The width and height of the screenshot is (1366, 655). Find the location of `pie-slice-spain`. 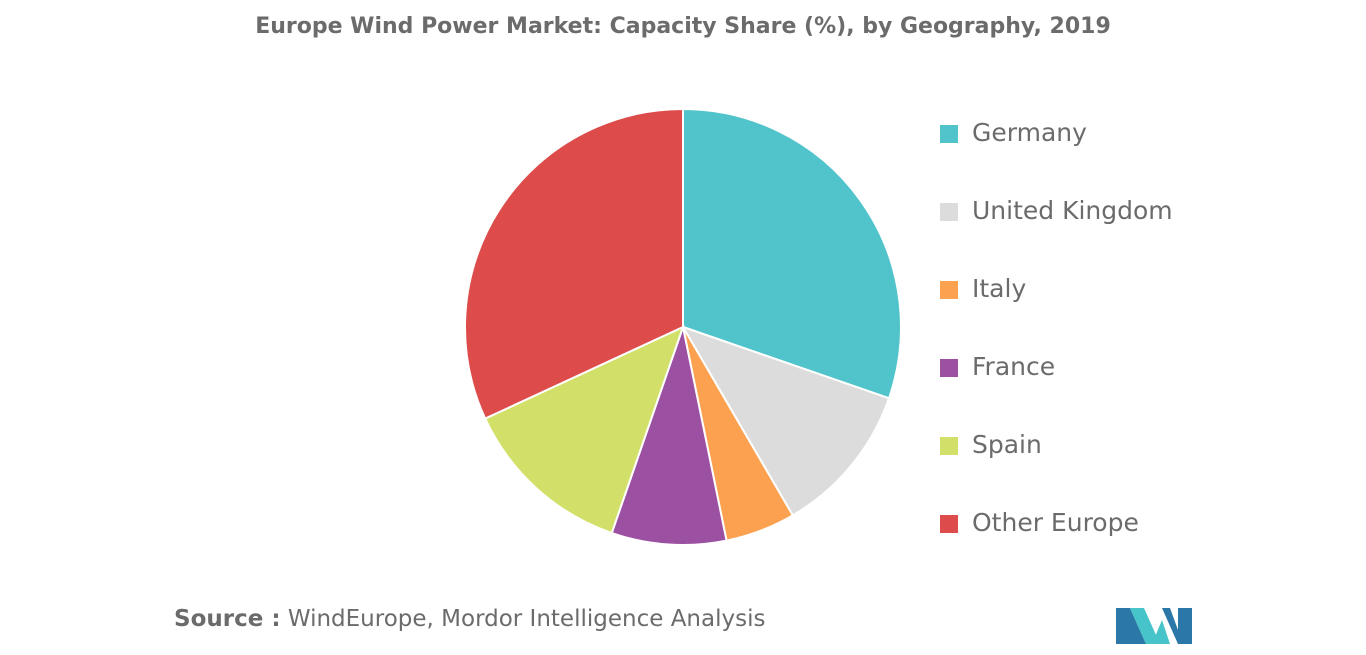

pie-slice-spain is located at coordinates (584, 430).